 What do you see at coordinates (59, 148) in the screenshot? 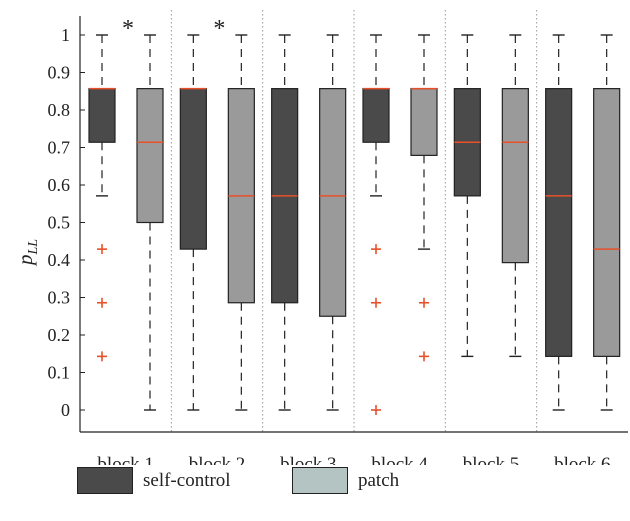
I see `y-tick-label: 0.7` at bounding box center [59, 148].